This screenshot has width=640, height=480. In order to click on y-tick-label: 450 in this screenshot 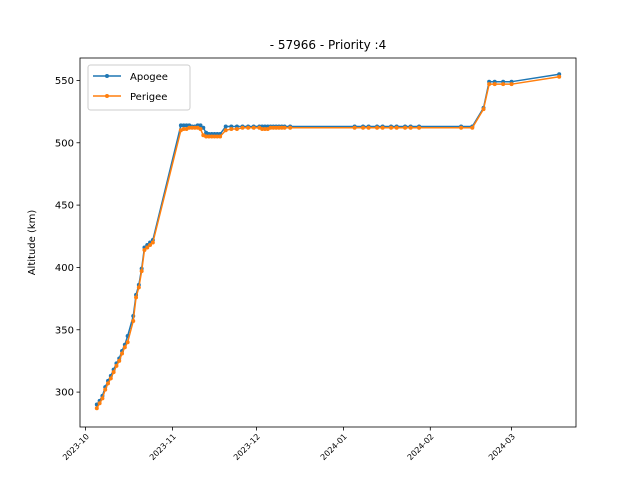, I will do `click(64, 206)`.